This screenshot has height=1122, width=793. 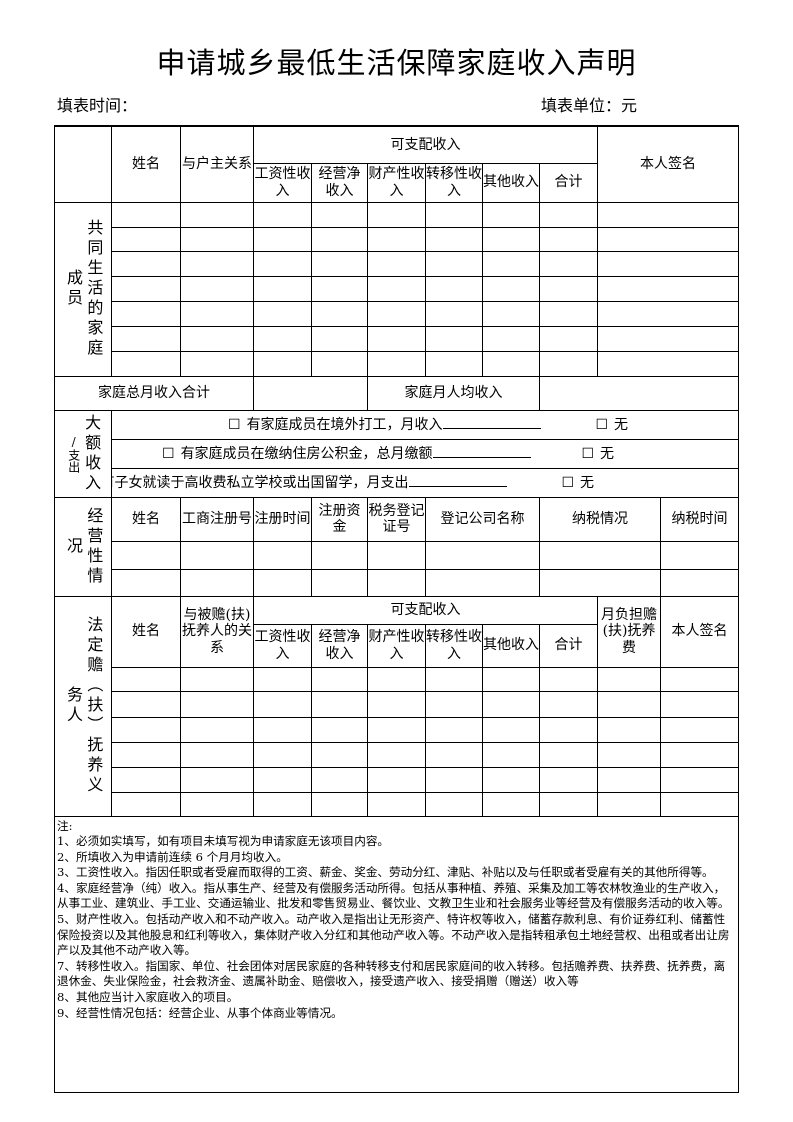 What do you see at coordinates (310, 393) in the screenshot?
I see `total-income-value` at bounding box center [310, 393].